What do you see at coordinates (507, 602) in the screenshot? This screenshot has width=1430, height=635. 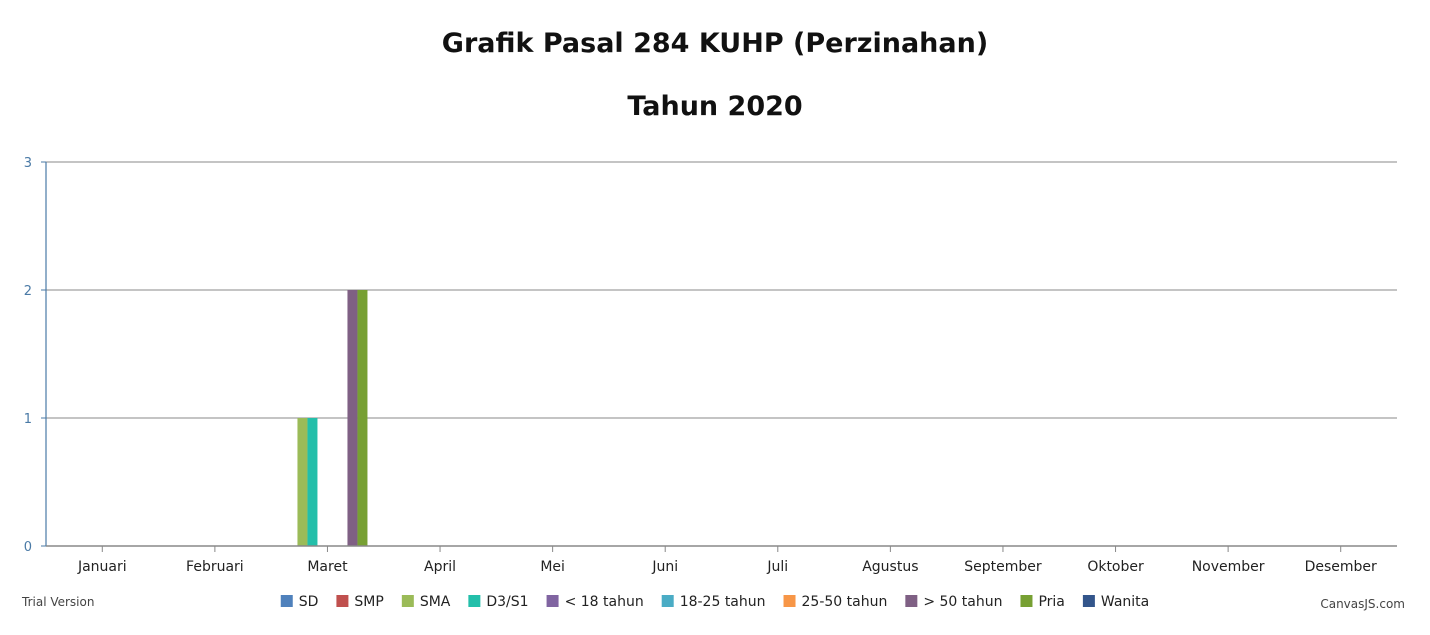 I see `legend-label: D3/S1` at bounding box center [507, 602].